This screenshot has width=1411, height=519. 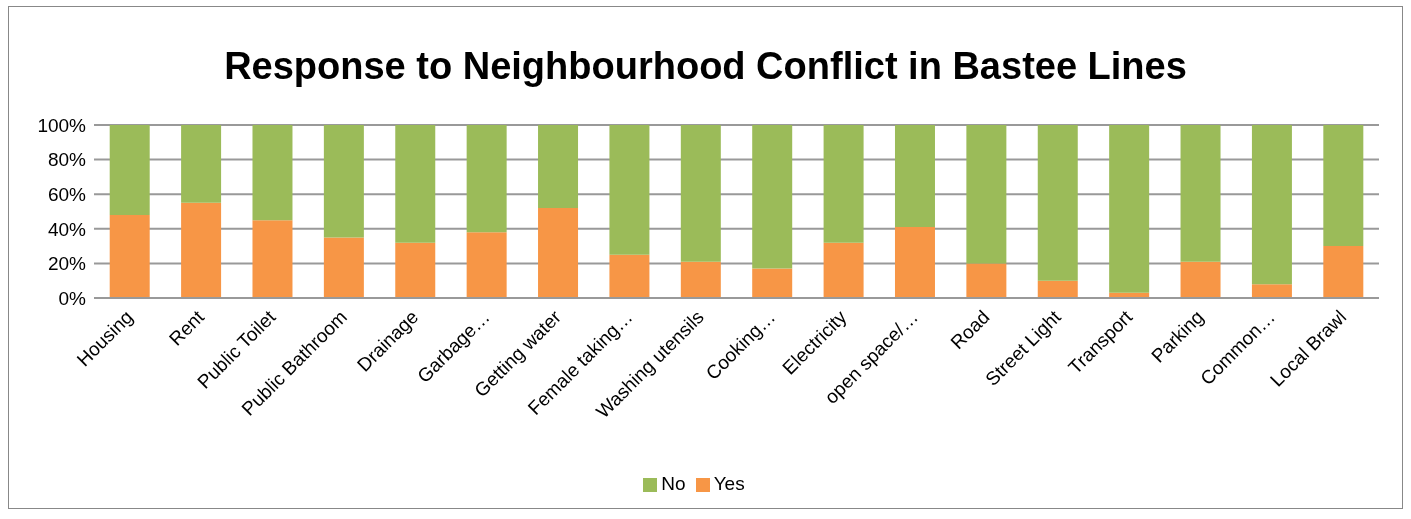 What do you see at coordinates (67, 264) in the screenshot?
I see `y-tick-label: 20%` at bounding box center [67, 264].